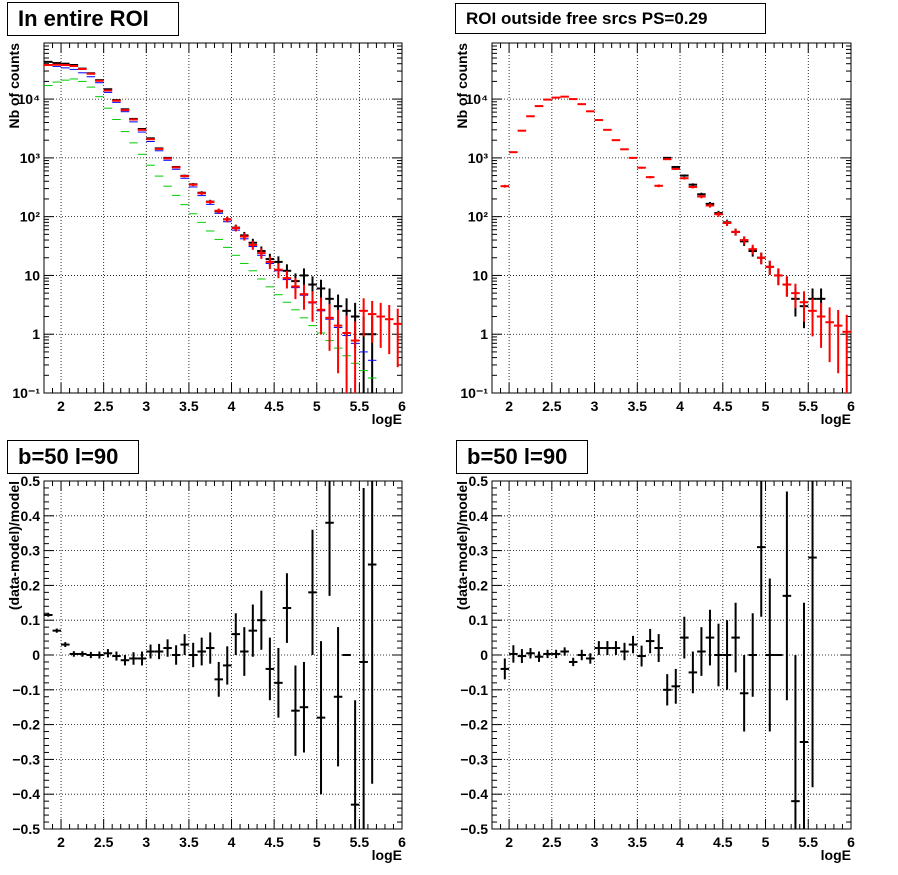 This screenshot has width=898, height=875. I want to click on panel-1-title: In entire ROI, so click(93, 19).